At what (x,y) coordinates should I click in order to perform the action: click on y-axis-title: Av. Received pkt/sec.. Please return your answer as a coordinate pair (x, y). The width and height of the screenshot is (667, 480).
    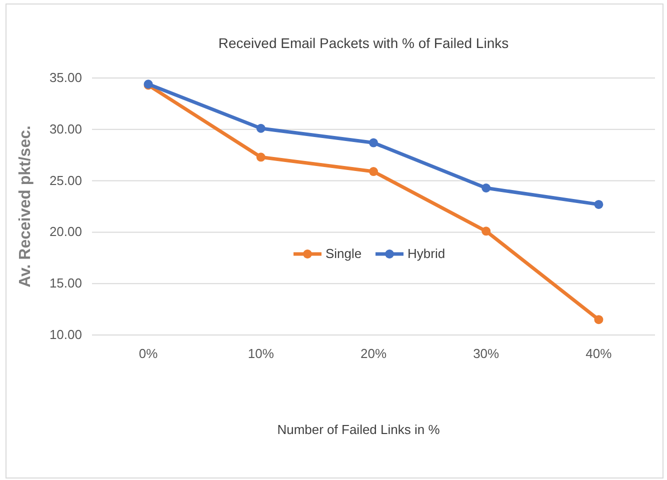
    Looking at the image, I should click on (25, 207).